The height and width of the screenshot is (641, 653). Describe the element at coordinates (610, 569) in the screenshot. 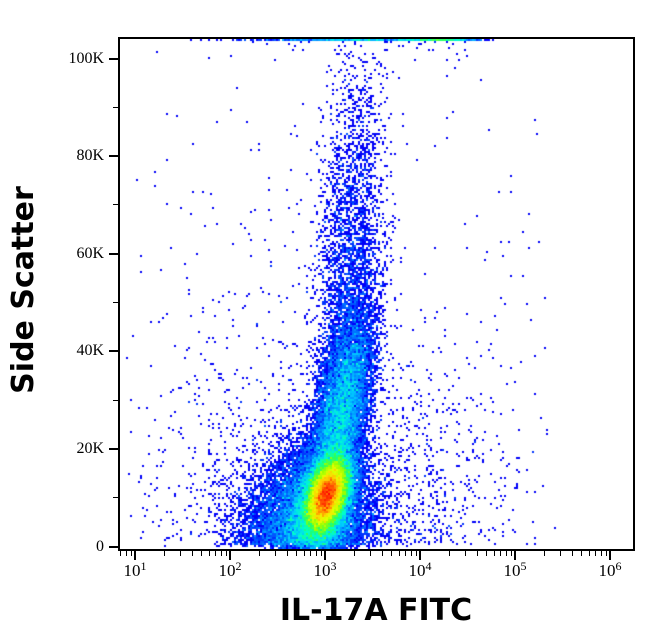

I see `x-tick-label: 10⁶` at that location.